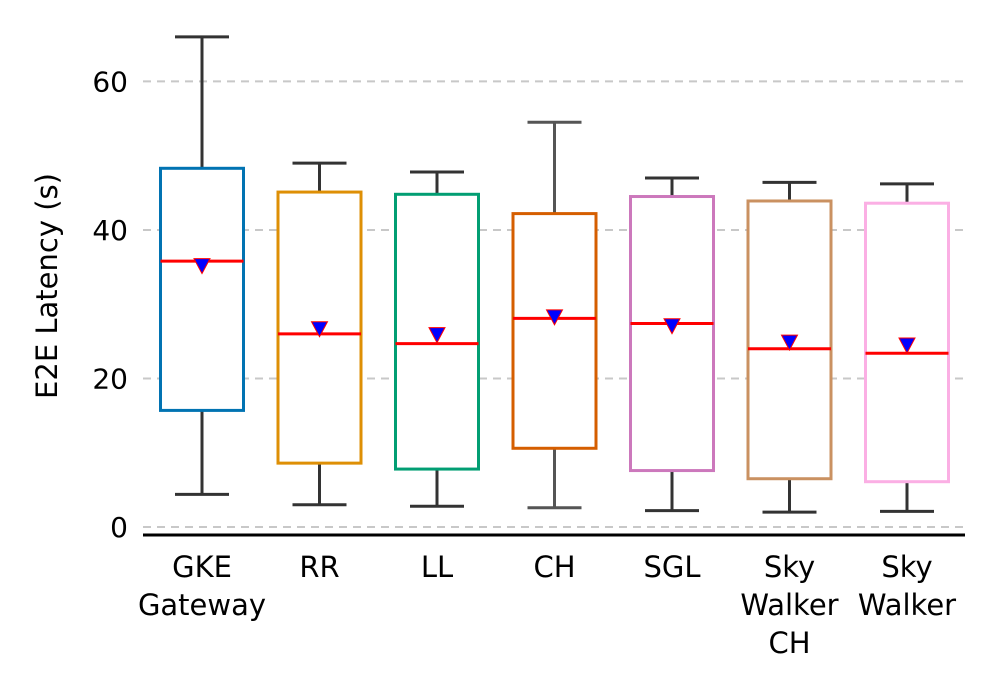 The width and height of the screenshot is (997, 696). Describe the element at coordinates (110, 304) in the screenshot. I see `y-tick-labels: 0 20 40 60` at that location.